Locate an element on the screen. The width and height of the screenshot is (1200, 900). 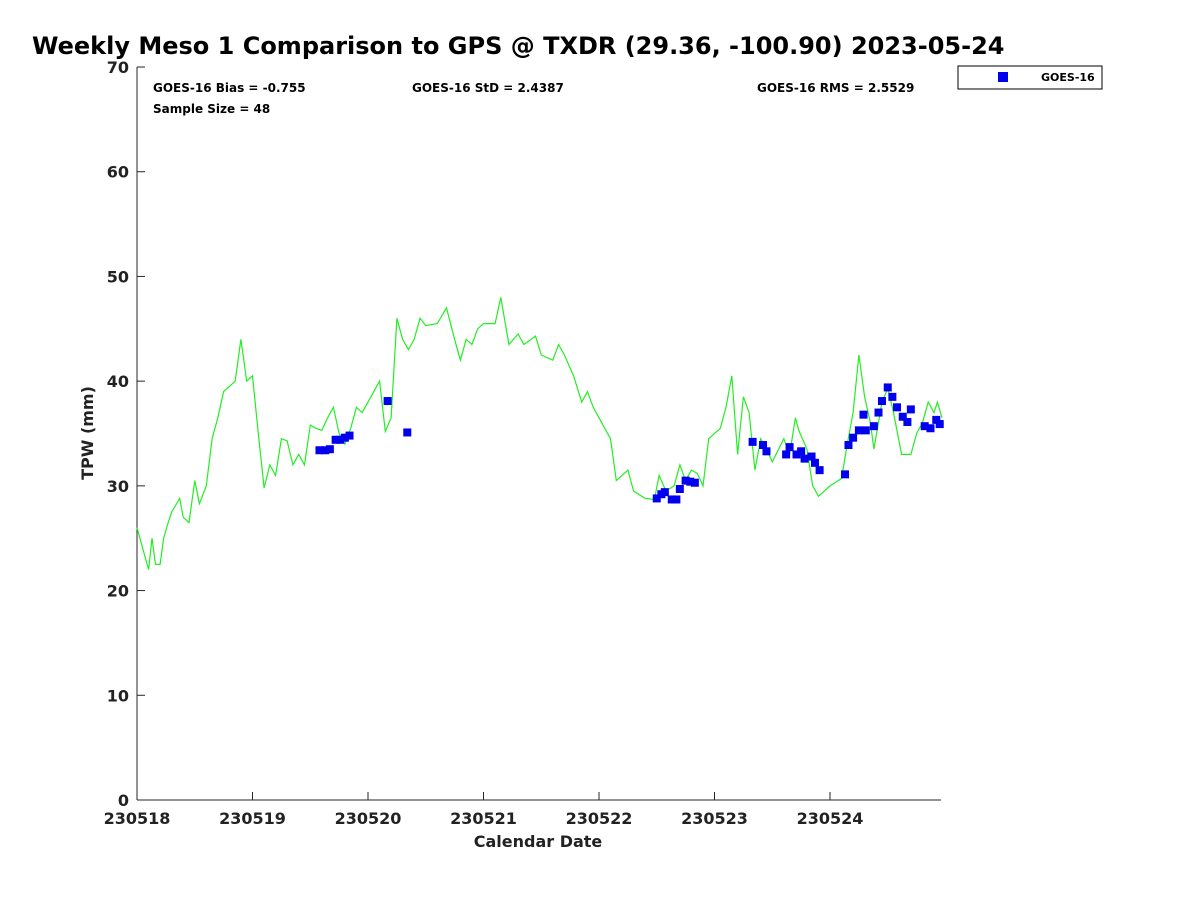
x-tick-label: 230518 is located at coordinates (137, 818).